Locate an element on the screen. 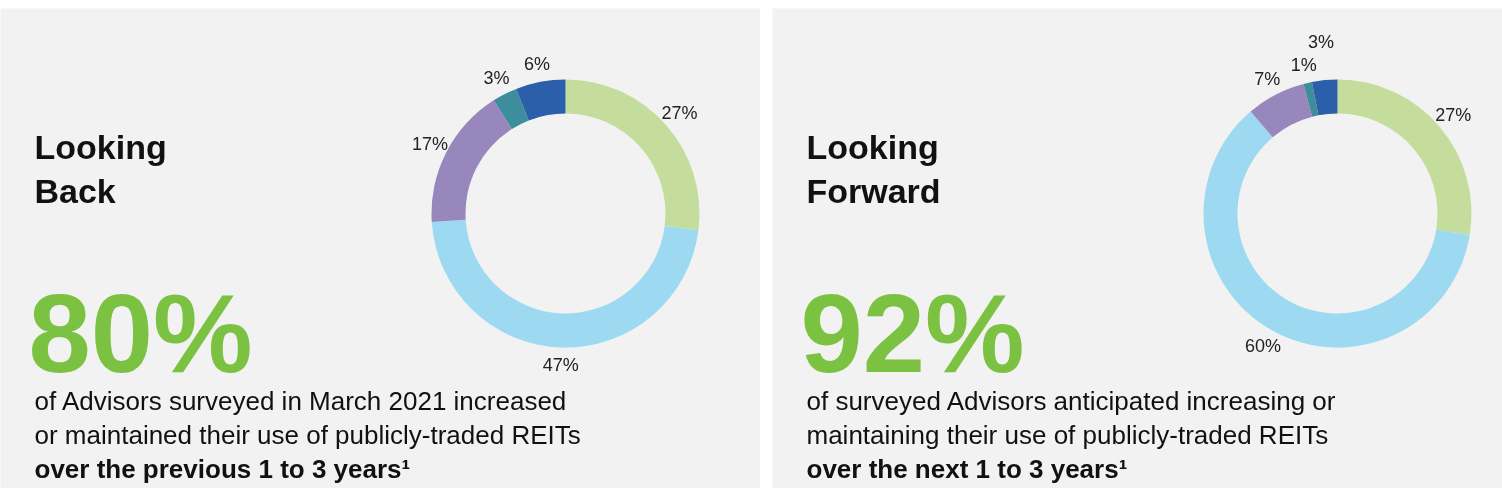 This screenshot has height=497, width=1502. data-label: 7% is located at coordinates (1267, 78).